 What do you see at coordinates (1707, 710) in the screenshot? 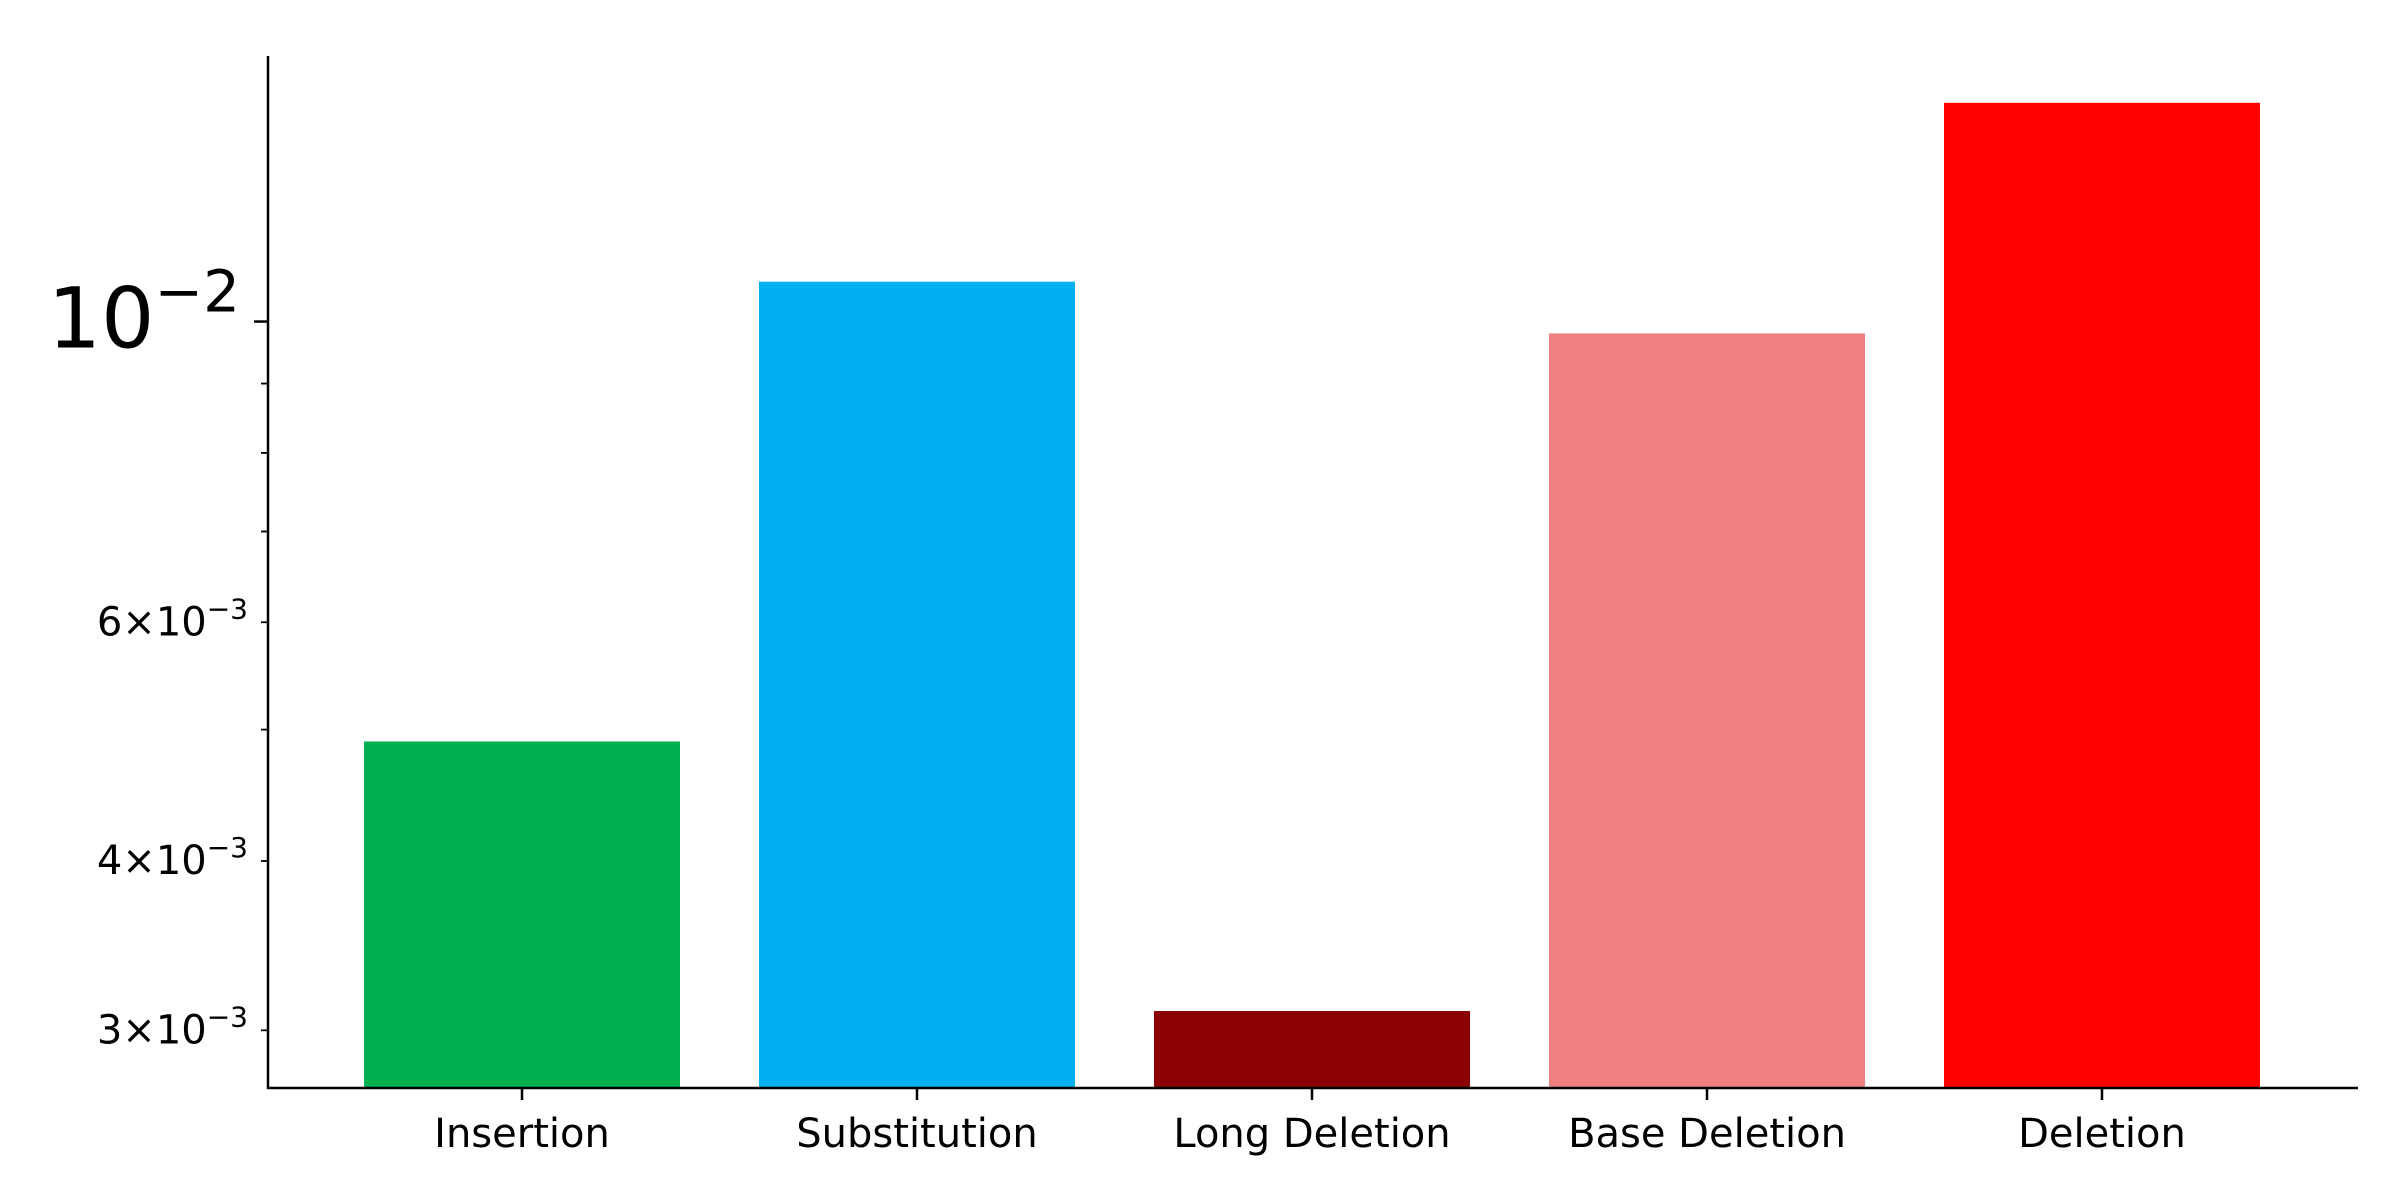
I see `bar-base-deletion` at bounding box center [1707, 710].